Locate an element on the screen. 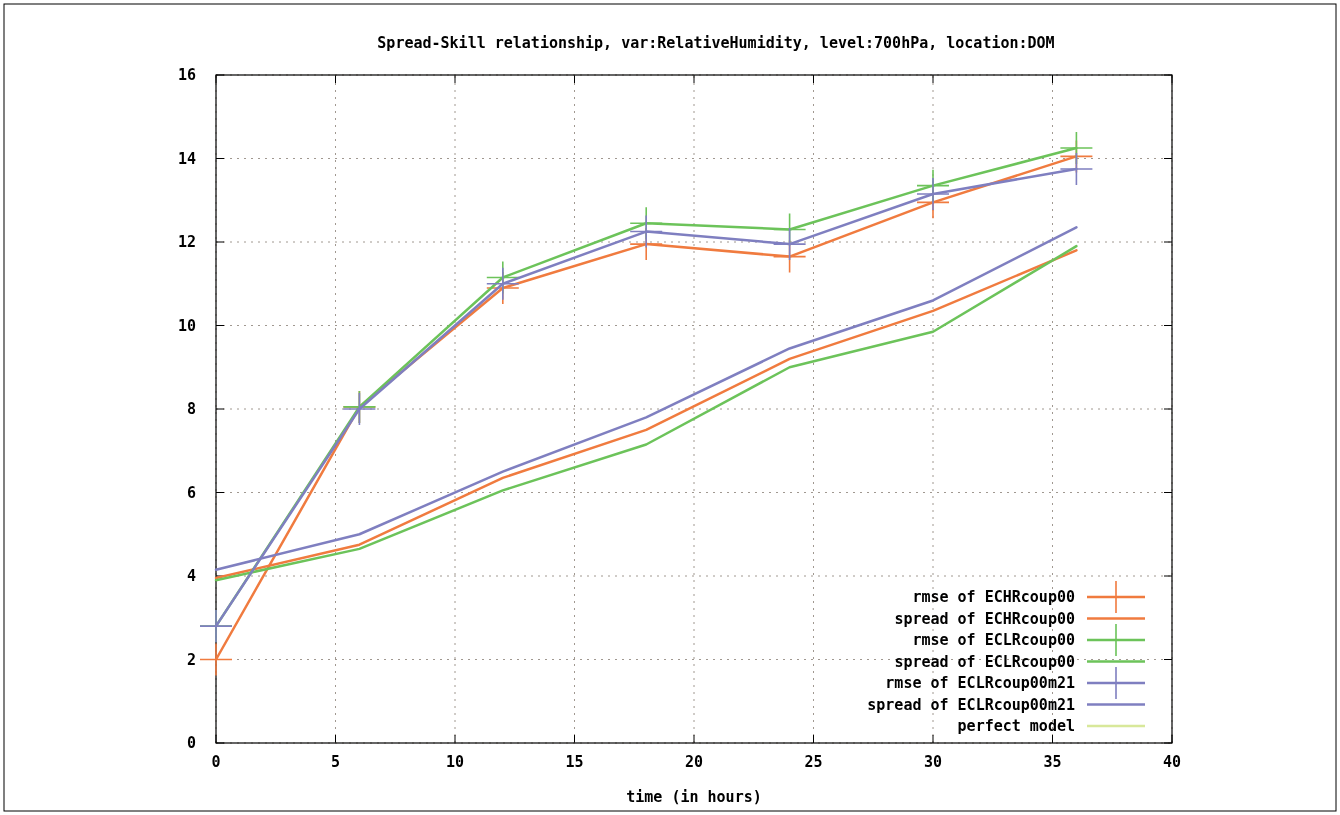 Image resolution: width=1340 pixels, height=815 pixels. x-tick-label: 5 is located at coordinates (335, 762).